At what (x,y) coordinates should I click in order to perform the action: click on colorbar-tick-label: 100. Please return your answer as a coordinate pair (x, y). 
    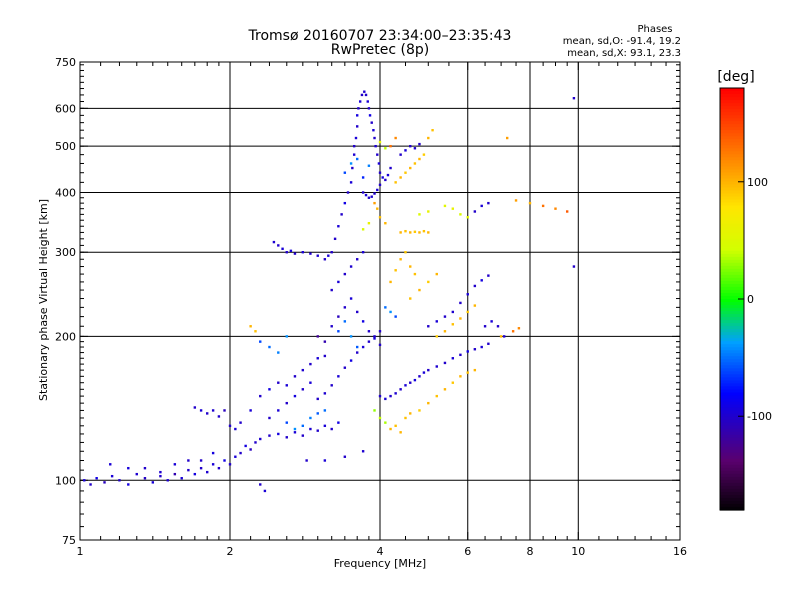
    Looking at the image, I should click on (757, 182).